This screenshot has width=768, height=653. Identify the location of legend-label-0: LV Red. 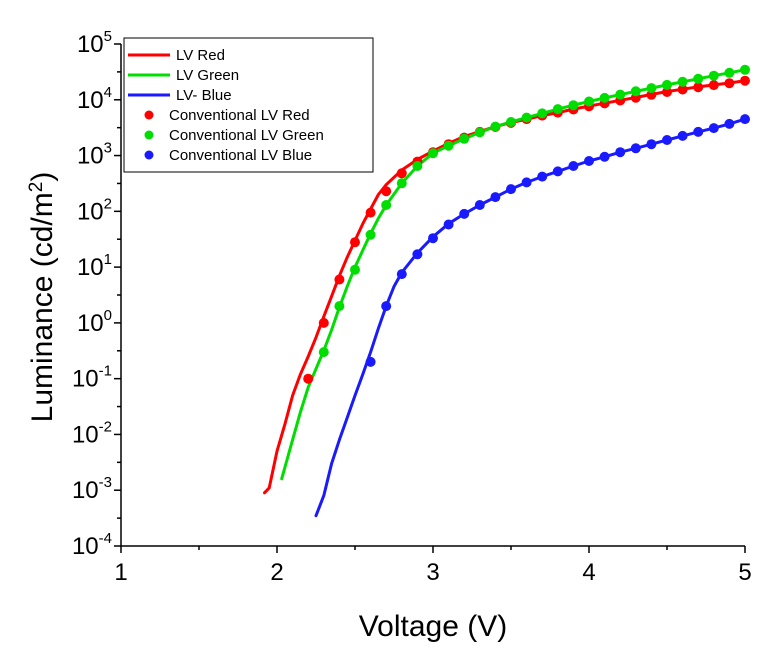
(200, 55).